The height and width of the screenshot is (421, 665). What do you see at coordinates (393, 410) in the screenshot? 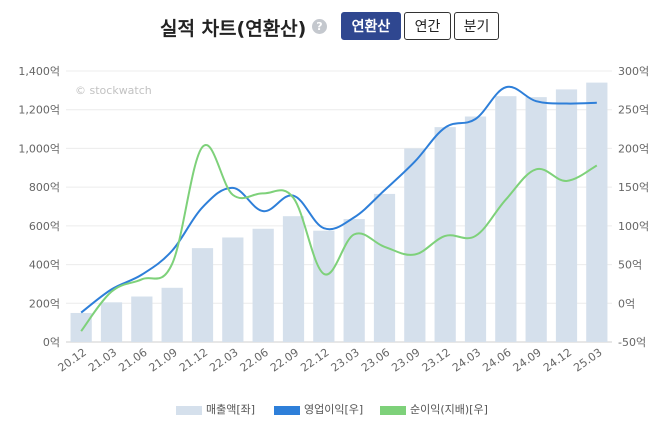
I see `legend-swatch-net-income` at bounding box center [393, 410].